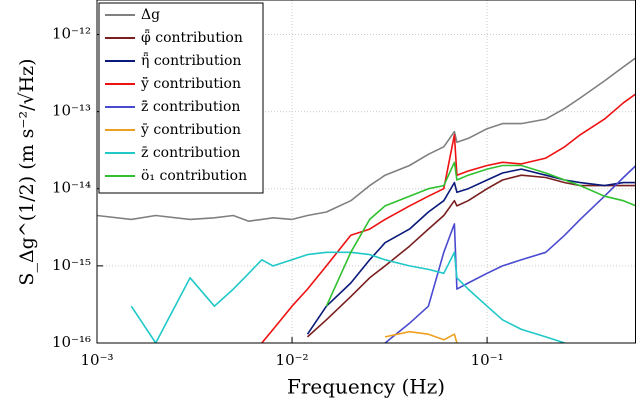  I want to click on legend-label: φ̈̄ contribution, so click(192, 37).